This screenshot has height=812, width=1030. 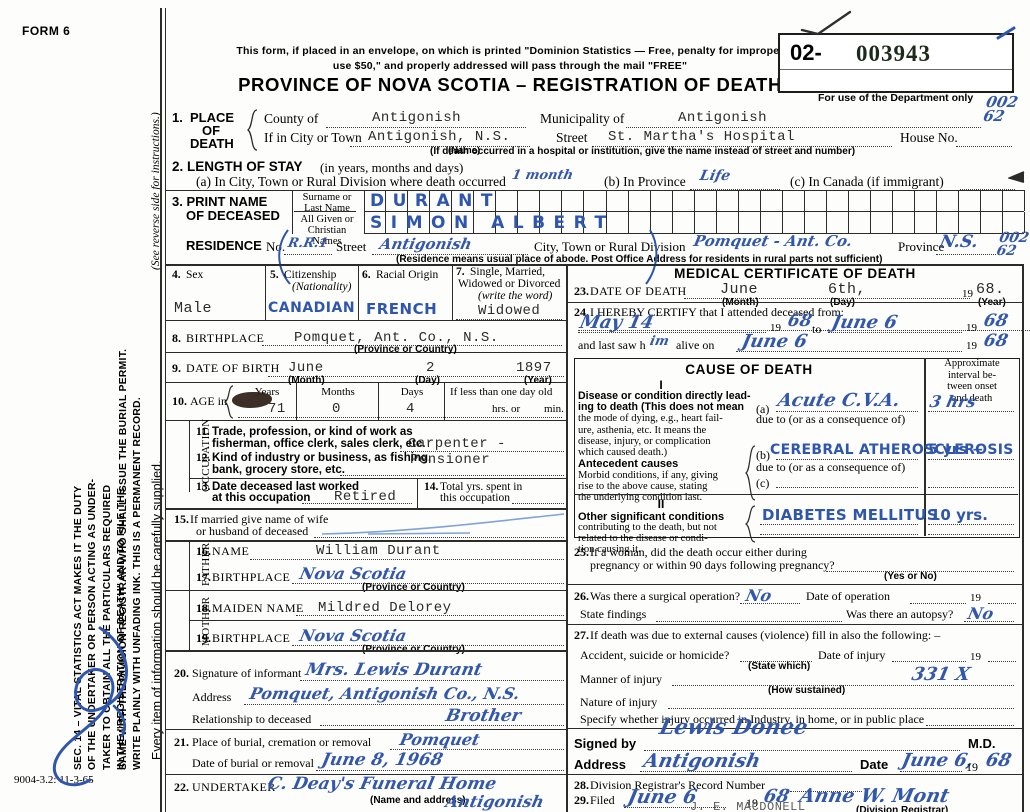 I want to click on signed-address-label: Address, so click(x=600, y=764).